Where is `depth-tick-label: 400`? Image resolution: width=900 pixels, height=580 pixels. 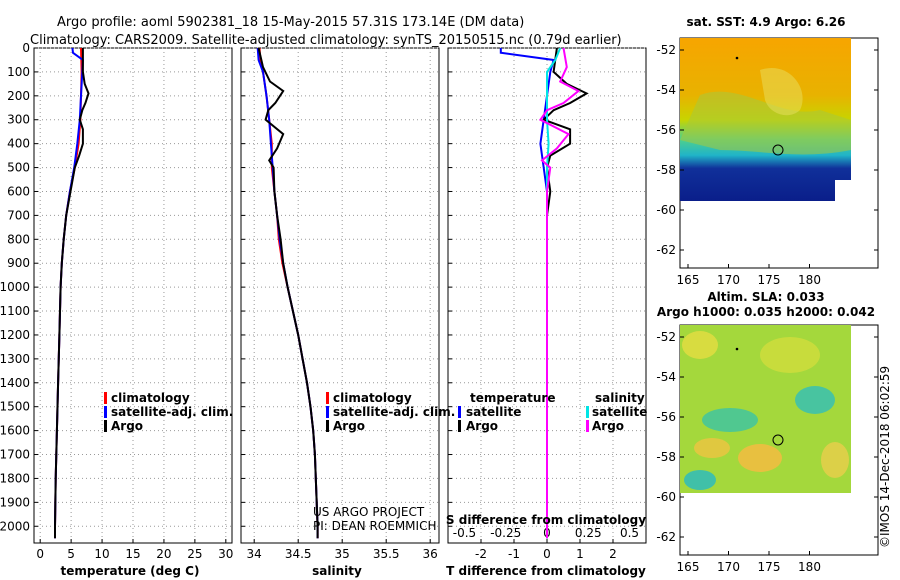 depth-tick-label: 400 is located at coordinates (18, 144).